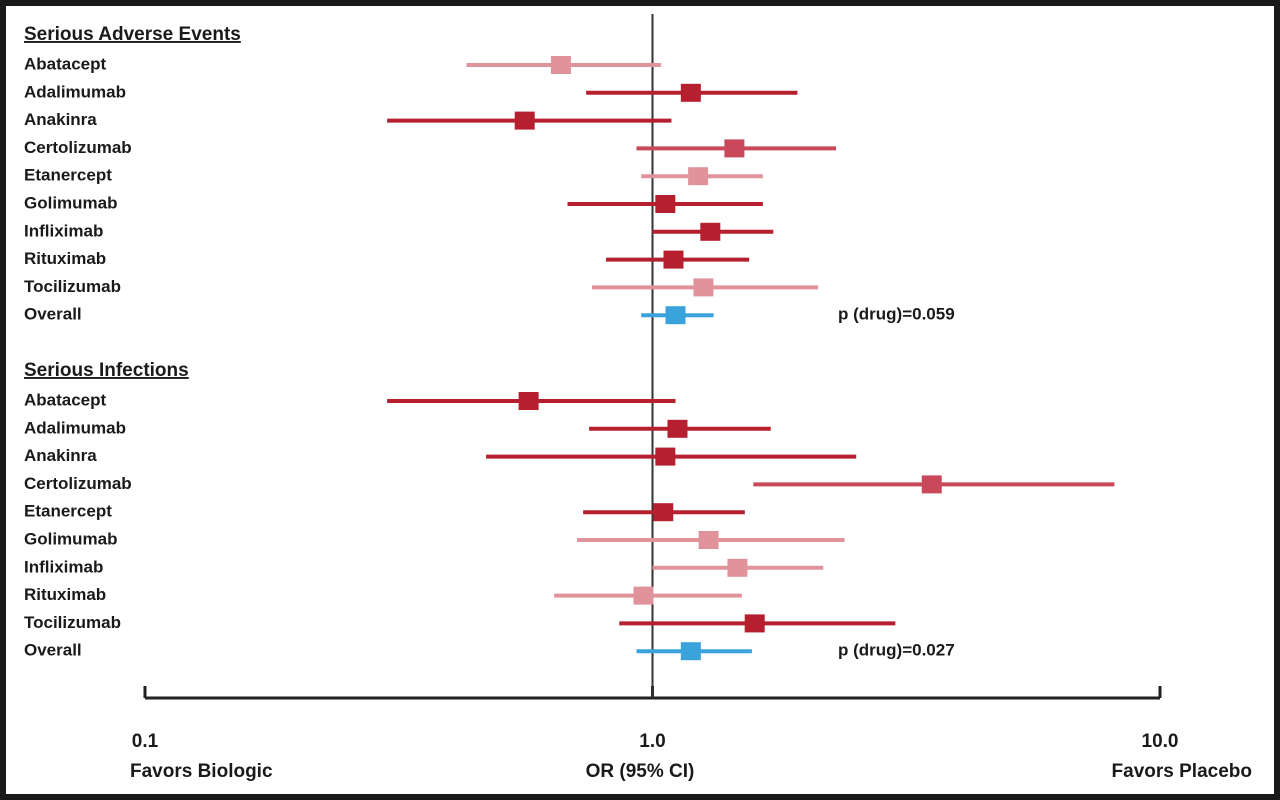 The image size is (1280, 800). Describe the element at coordinates (652, 741) in the screenshot. I see `x-tick-label: 1.0` at that location.